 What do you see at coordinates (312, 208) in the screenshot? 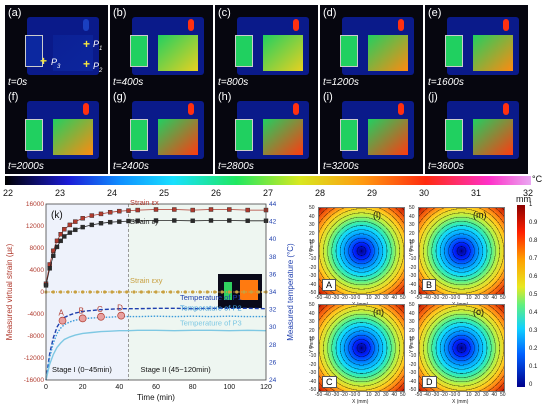
I see `contour-ytick: 50` at bounding box center [312, 208].